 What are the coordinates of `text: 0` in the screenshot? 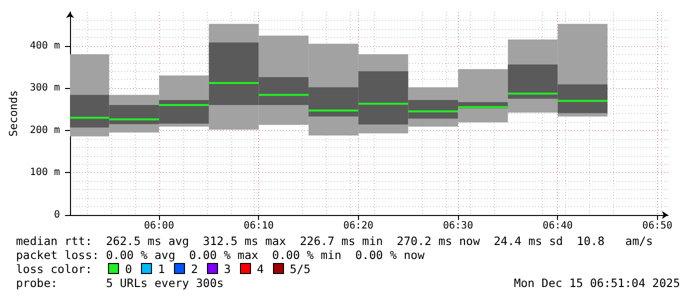 It's located at (128, 269).